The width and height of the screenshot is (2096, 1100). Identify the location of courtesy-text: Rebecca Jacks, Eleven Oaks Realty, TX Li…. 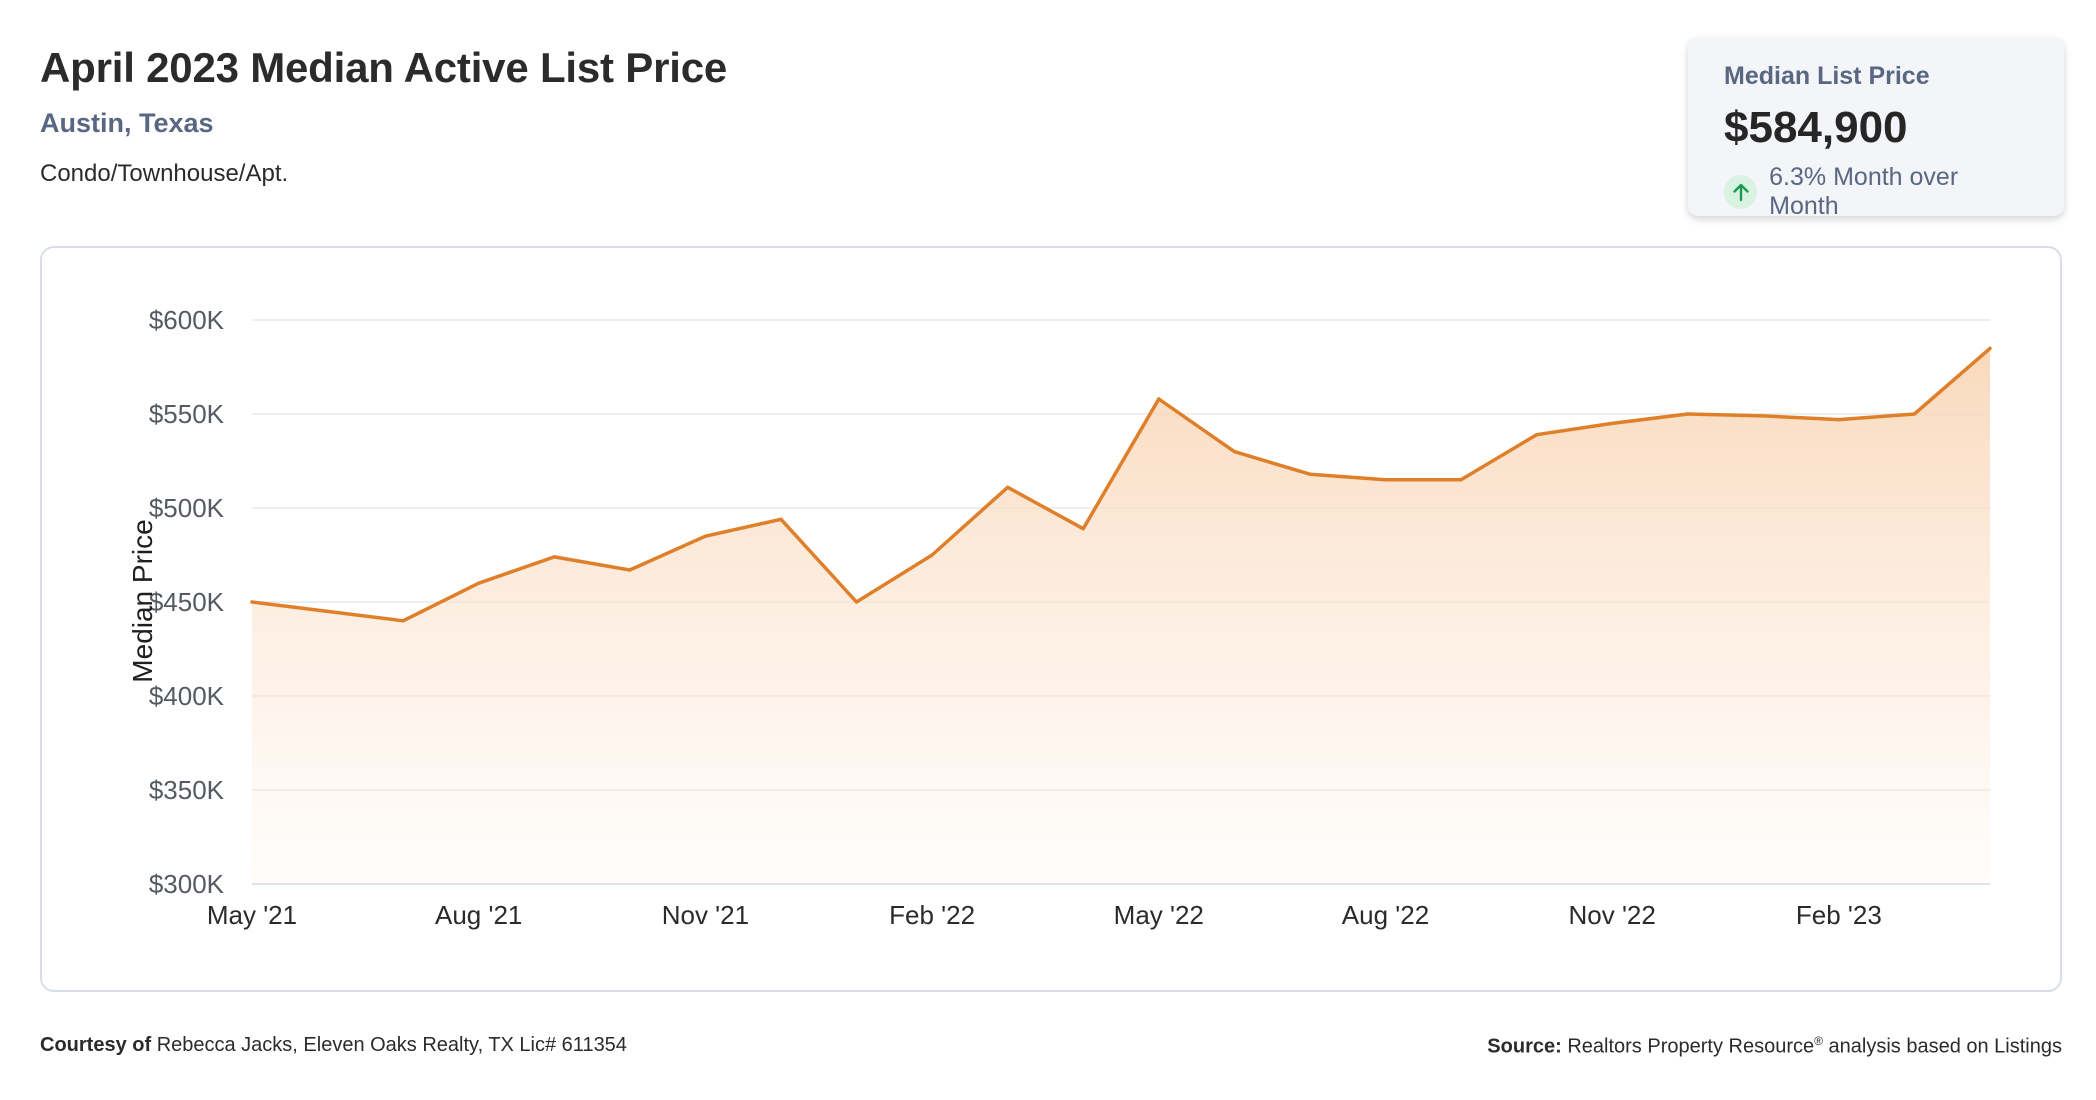
(391, 1045).